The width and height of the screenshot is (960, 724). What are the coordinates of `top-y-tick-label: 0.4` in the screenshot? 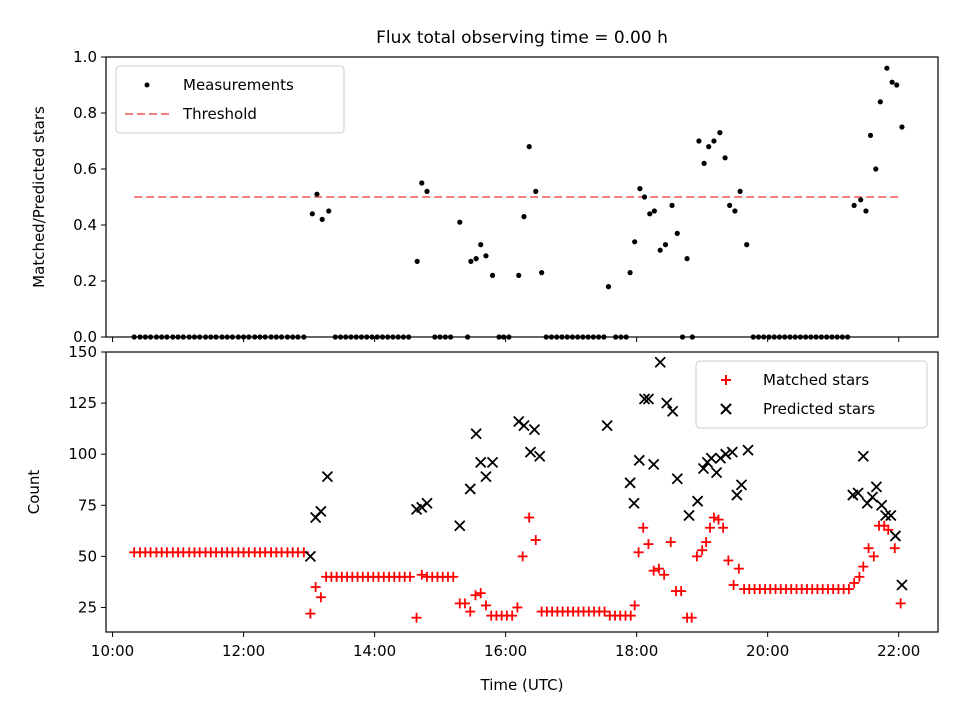 It's located at (85, 225).